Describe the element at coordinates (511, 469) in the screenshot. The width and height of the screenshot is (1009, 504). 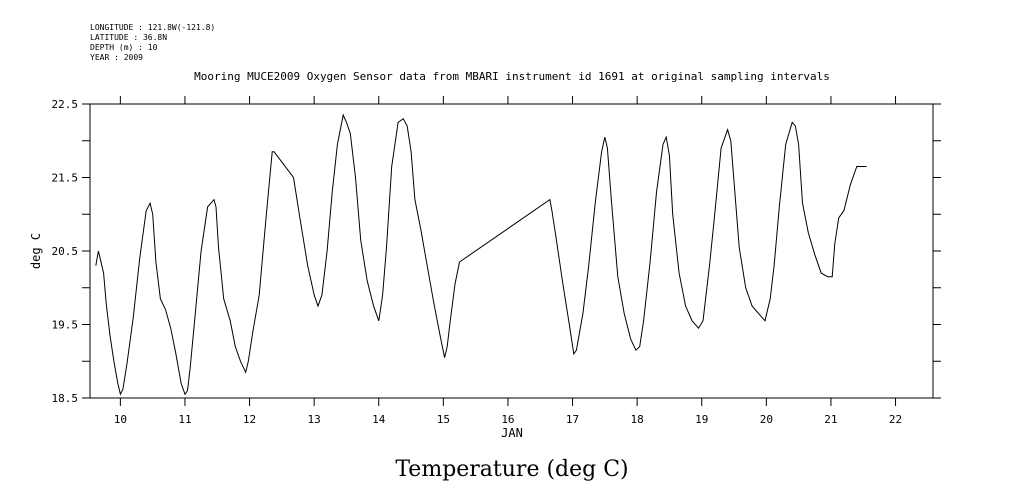
I see `figure-caption: Temperature (deg C)` at that location.